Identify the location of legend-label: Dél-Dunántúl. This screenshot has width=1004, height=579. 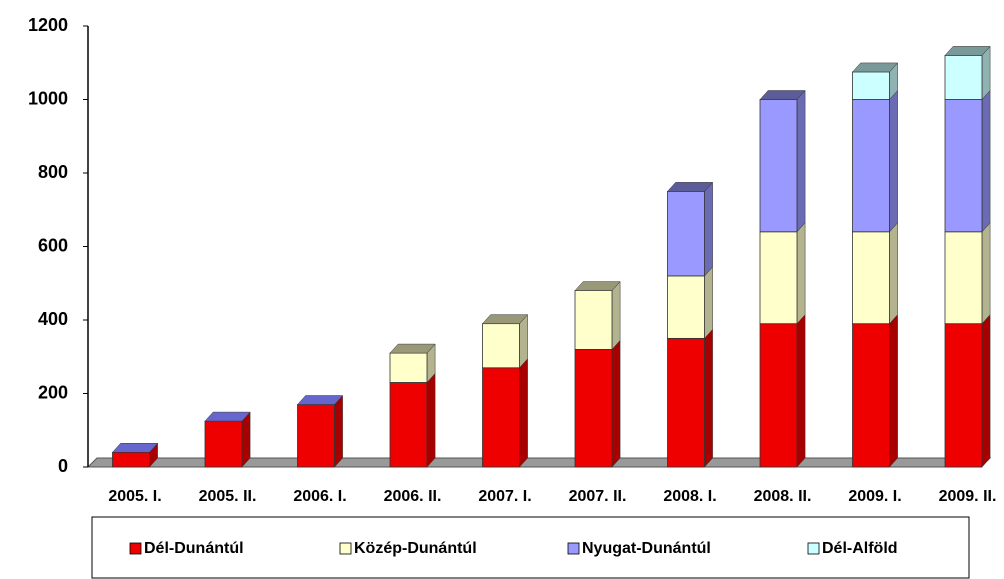
(194, 548).